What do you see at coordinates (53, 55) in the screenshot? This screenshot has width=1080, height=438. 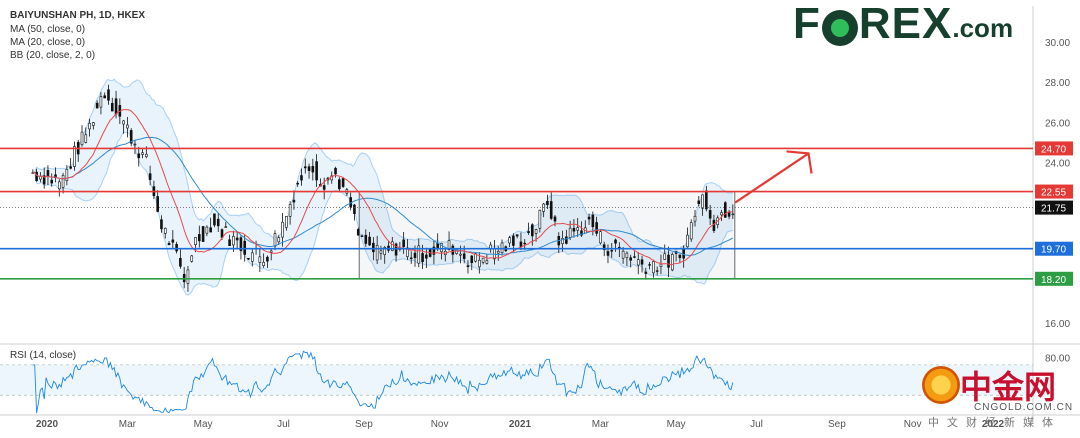 I see `bb-legend: BB (20, close, 2, 0)` at bounding box center [53, 55].